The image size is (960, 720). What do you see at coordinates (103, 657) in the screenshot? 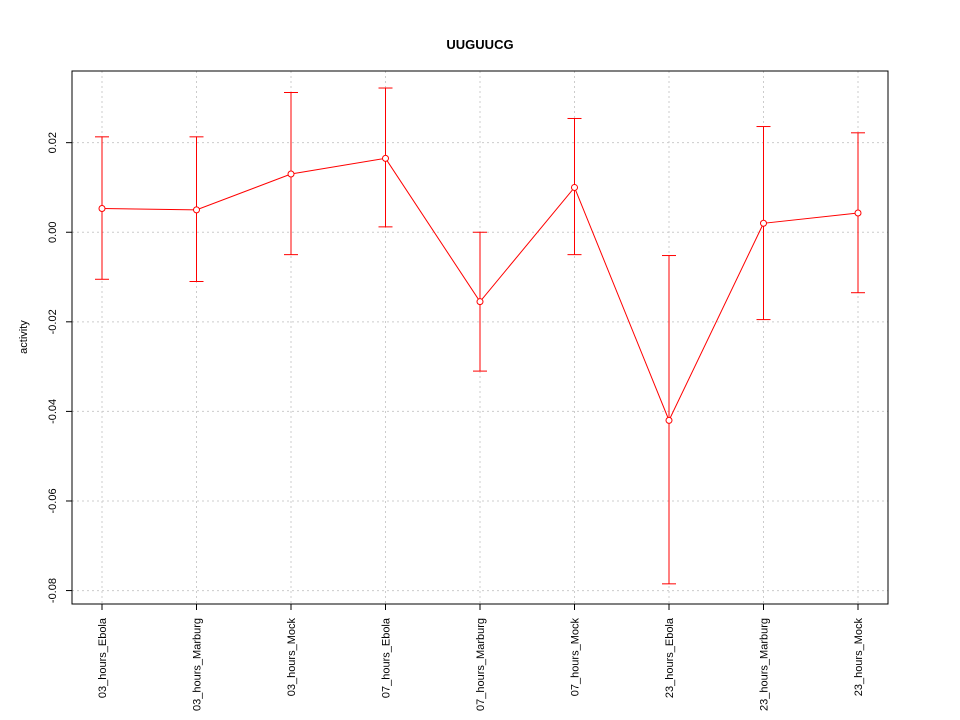
I see `x-tick-label: 03_hours_Ebola` at bounding box center [103, 657].